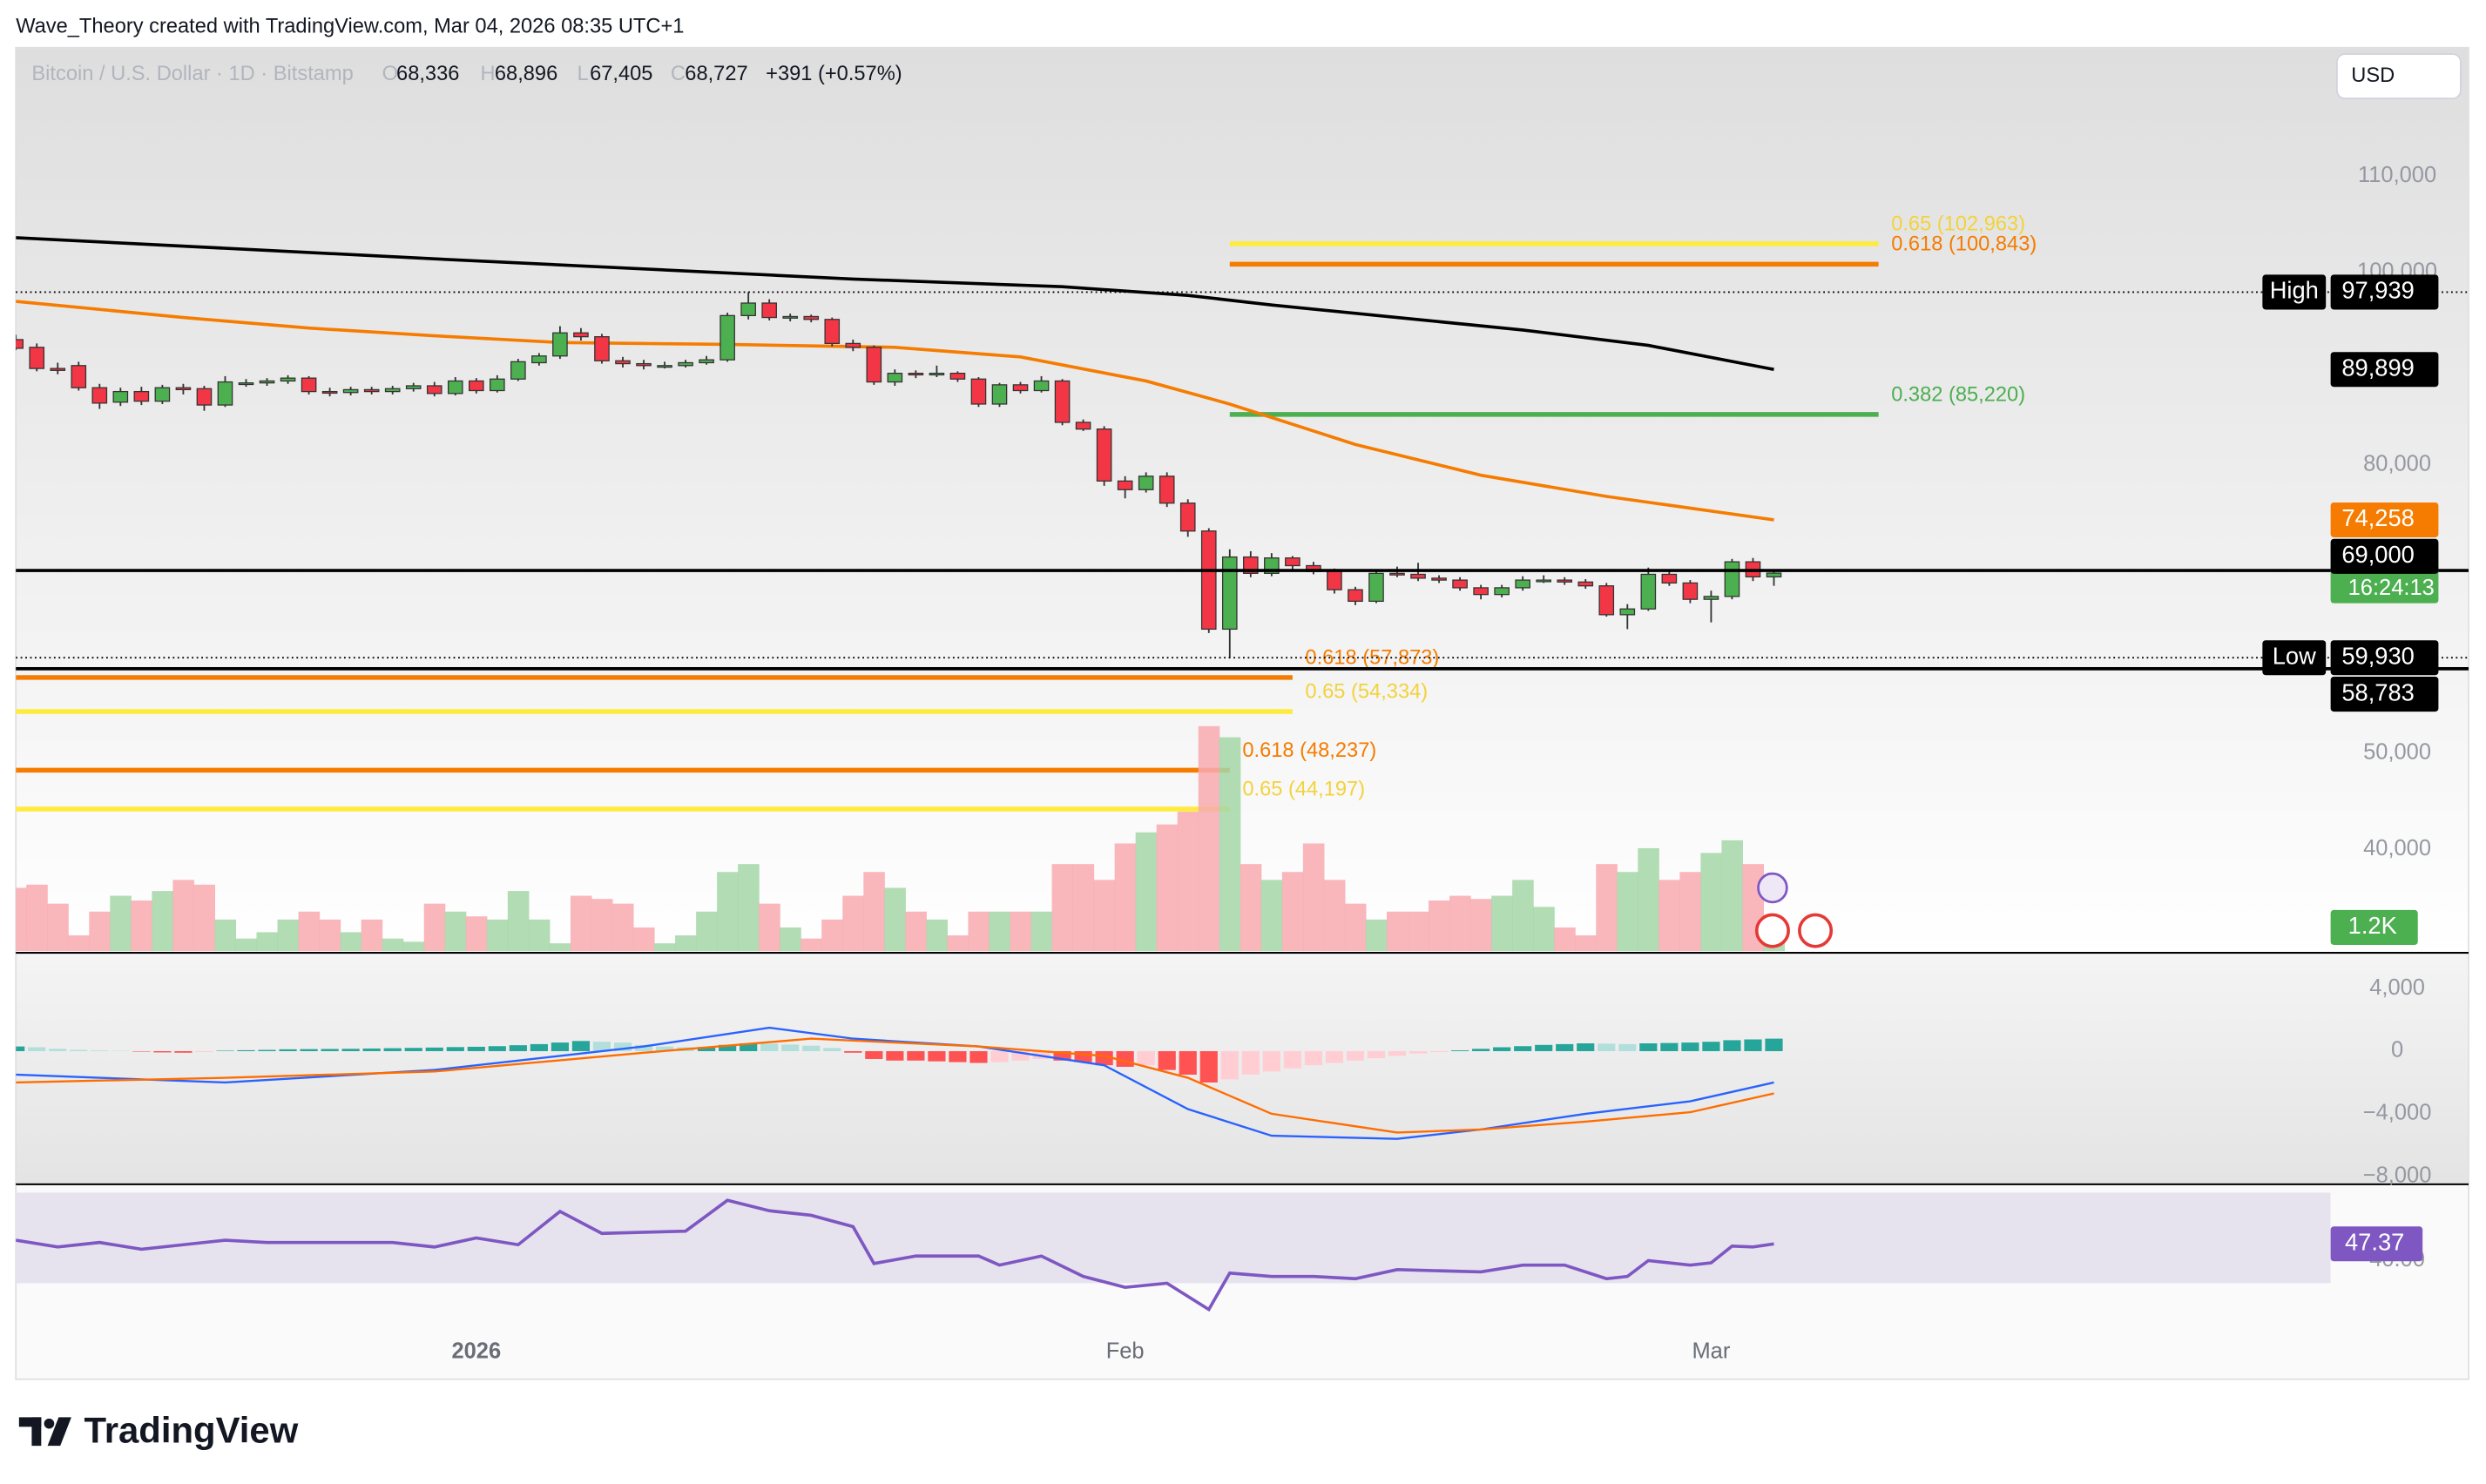 This screenshot has height=1484, width=2486. Describe the element at coordinates (2294, 656) in the screenshot. I see `price-tag: Low` at that location.